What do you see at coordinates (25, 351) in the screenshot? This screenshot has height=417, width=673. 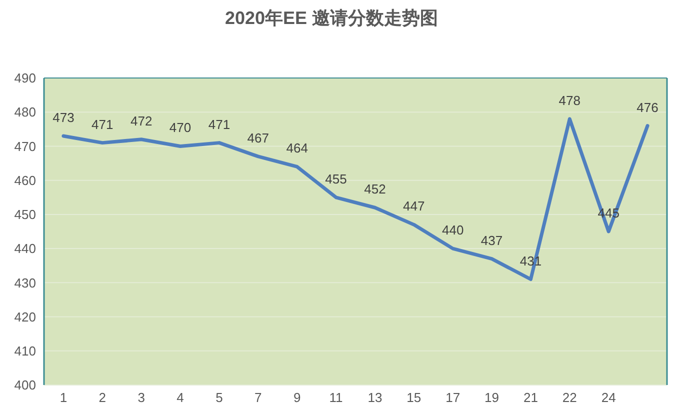 I see `y-tick-label: 410` at bounding box center [25, 351].